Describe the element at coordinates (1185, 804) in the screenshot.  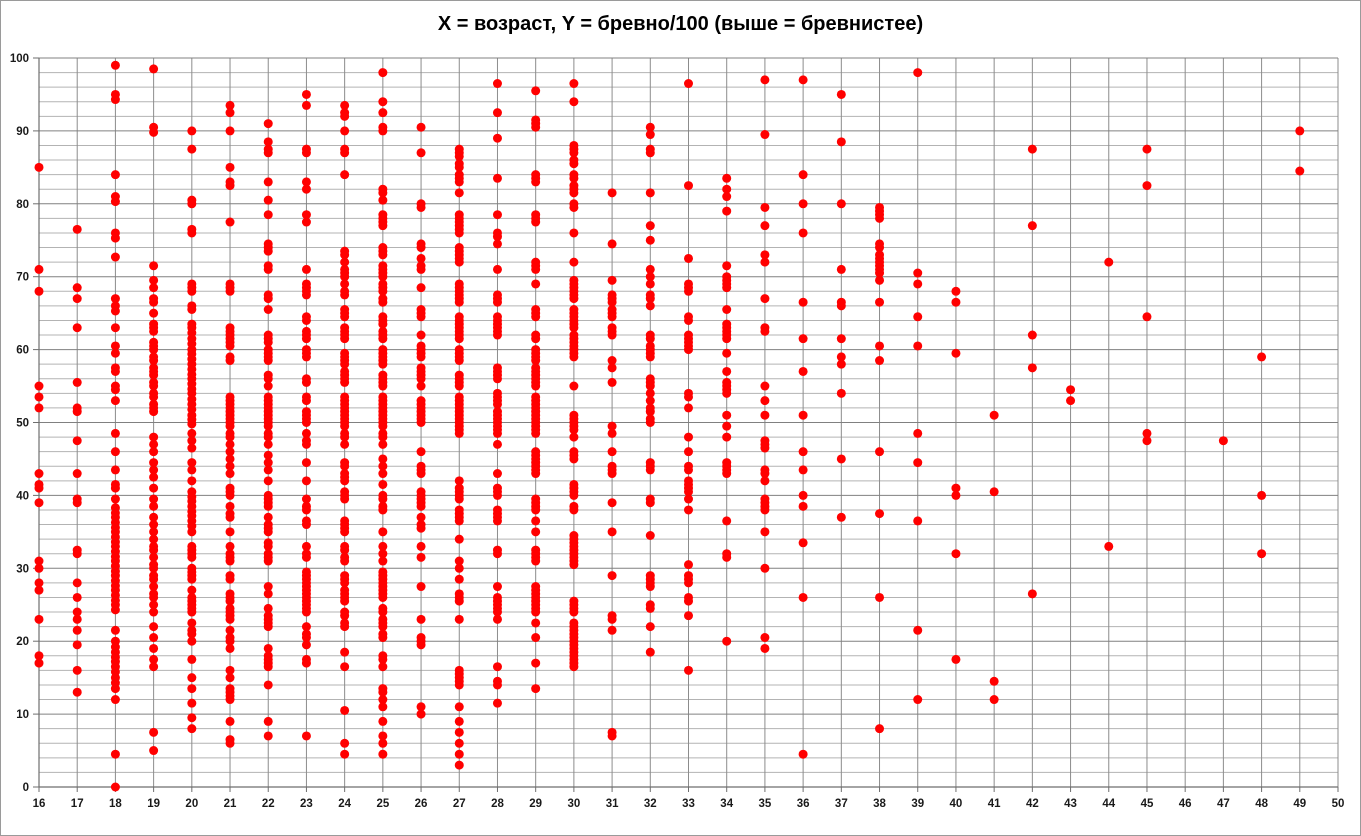
I see `svg-text: 46` at that location.